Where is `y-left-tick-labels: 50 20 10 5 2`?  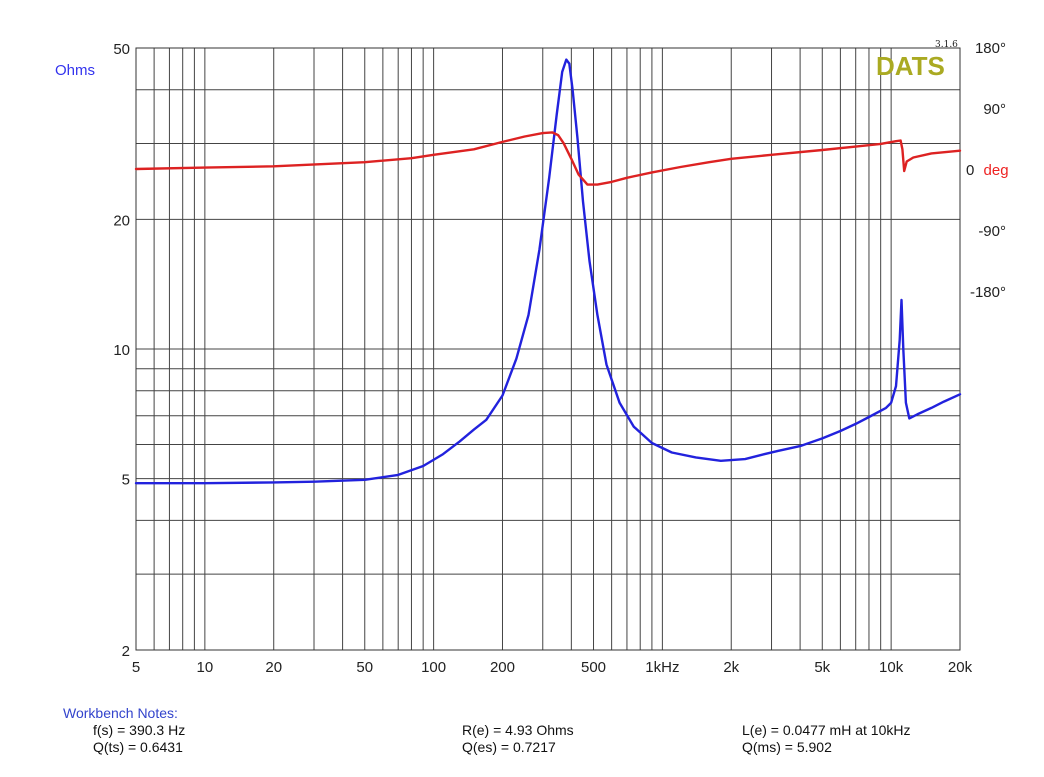 y-left-tick-labels: 50 20 10 5 2 is located at coordinates (121, 350).